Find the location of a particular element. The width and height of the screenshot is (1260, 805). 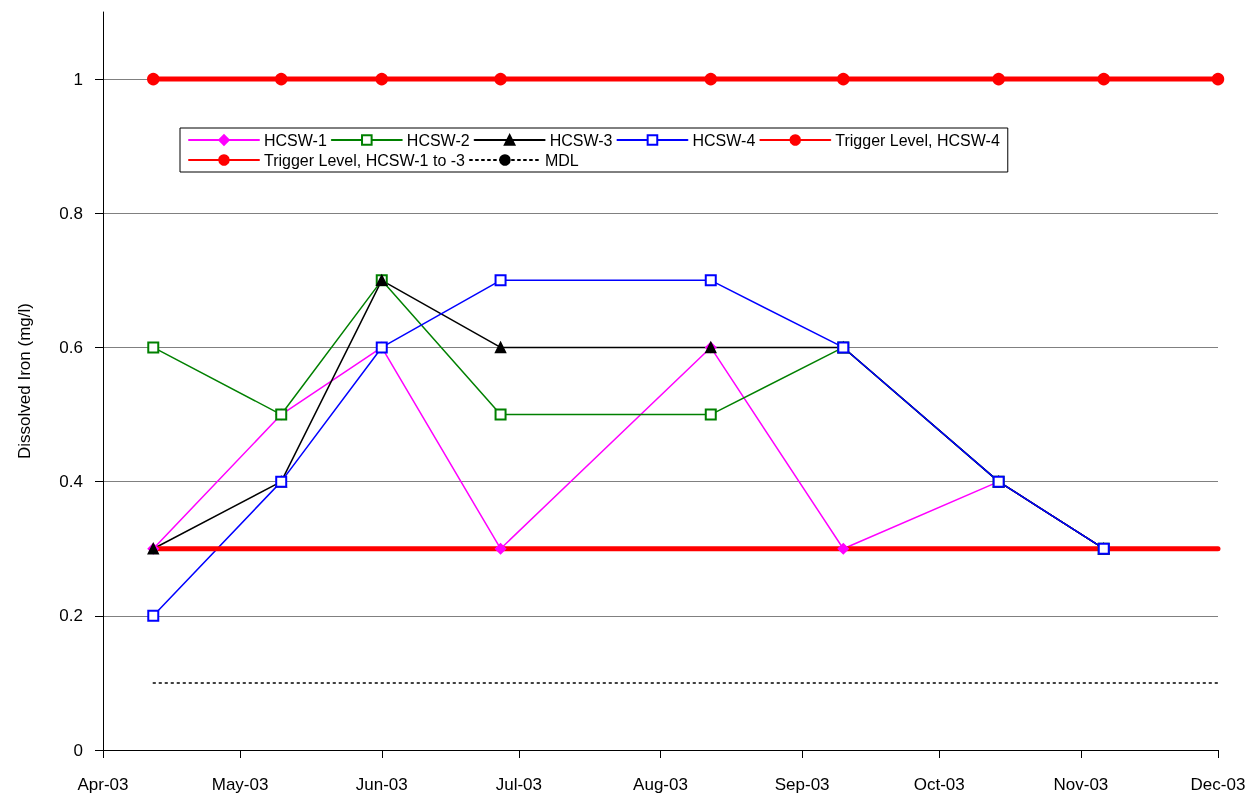

x-tick-label: Sep-03 is located at coordinates (802, 784).